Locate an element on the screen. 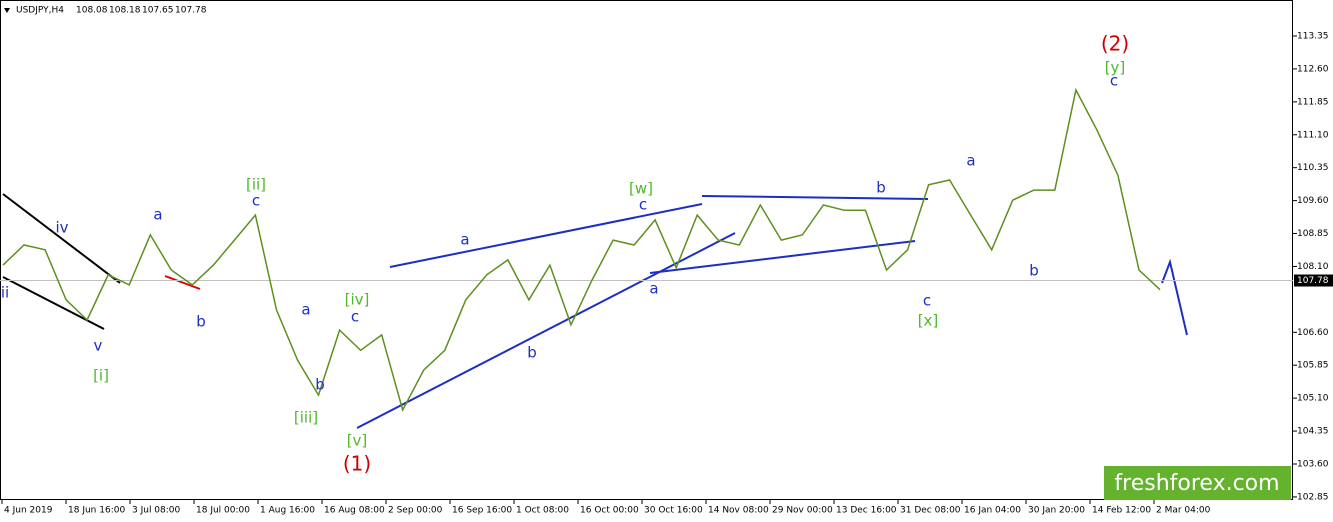  y-tick-label: 103.60 is located at coordinates (1313, 465).